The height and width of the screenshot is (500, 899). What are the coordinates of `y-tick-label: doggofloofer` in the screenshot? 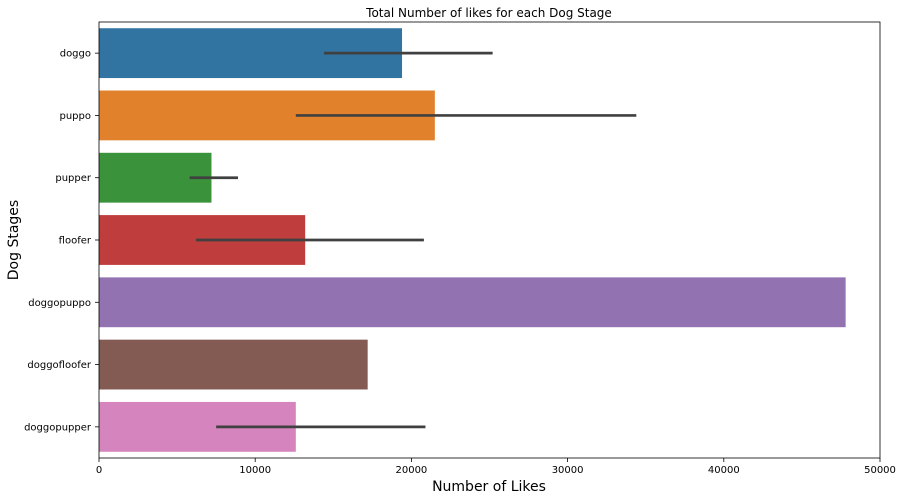 It's located at (59, 365).